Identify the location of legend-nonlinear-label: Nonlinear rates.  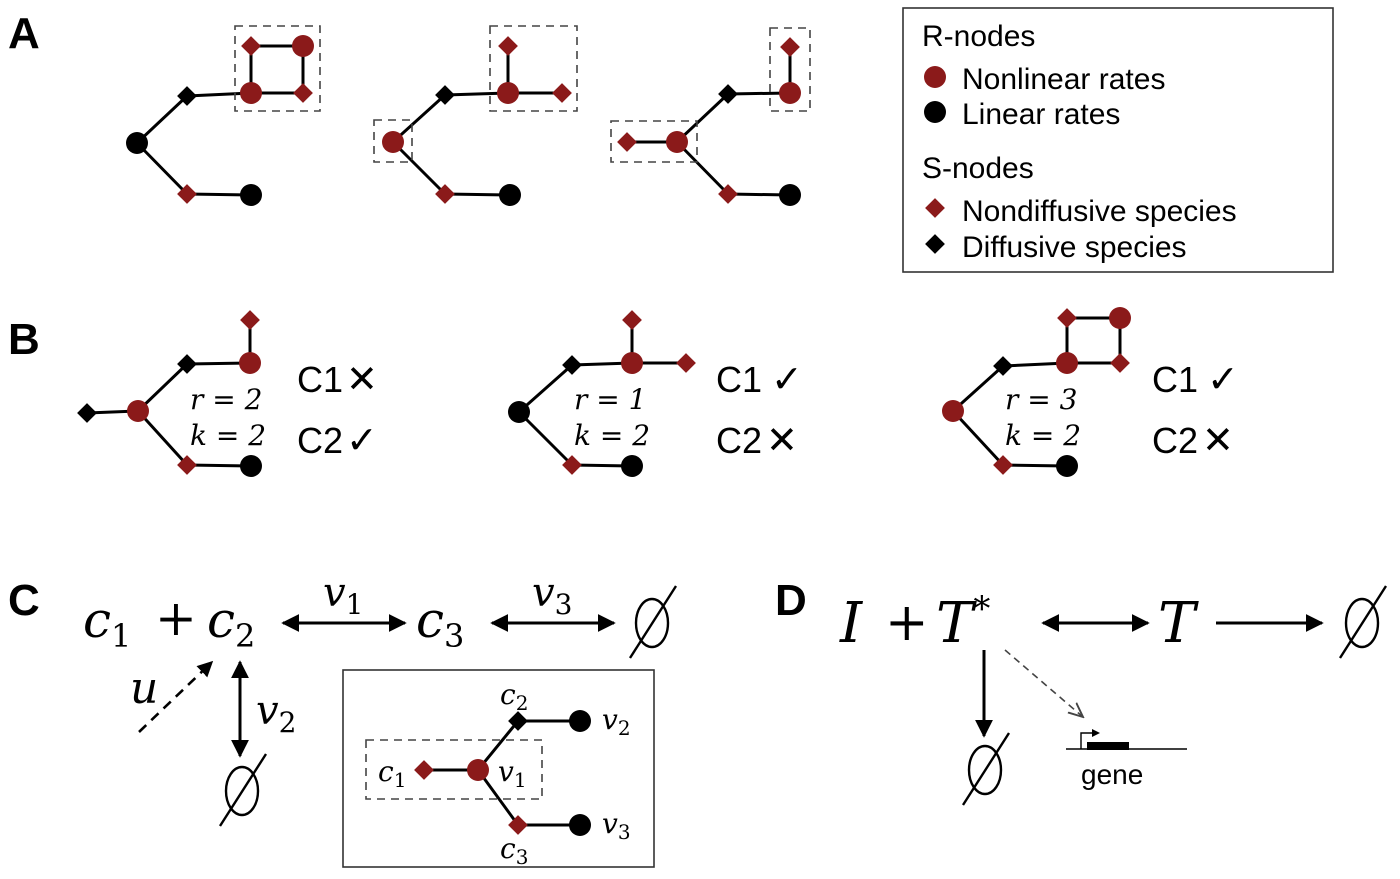
(1063, 79).